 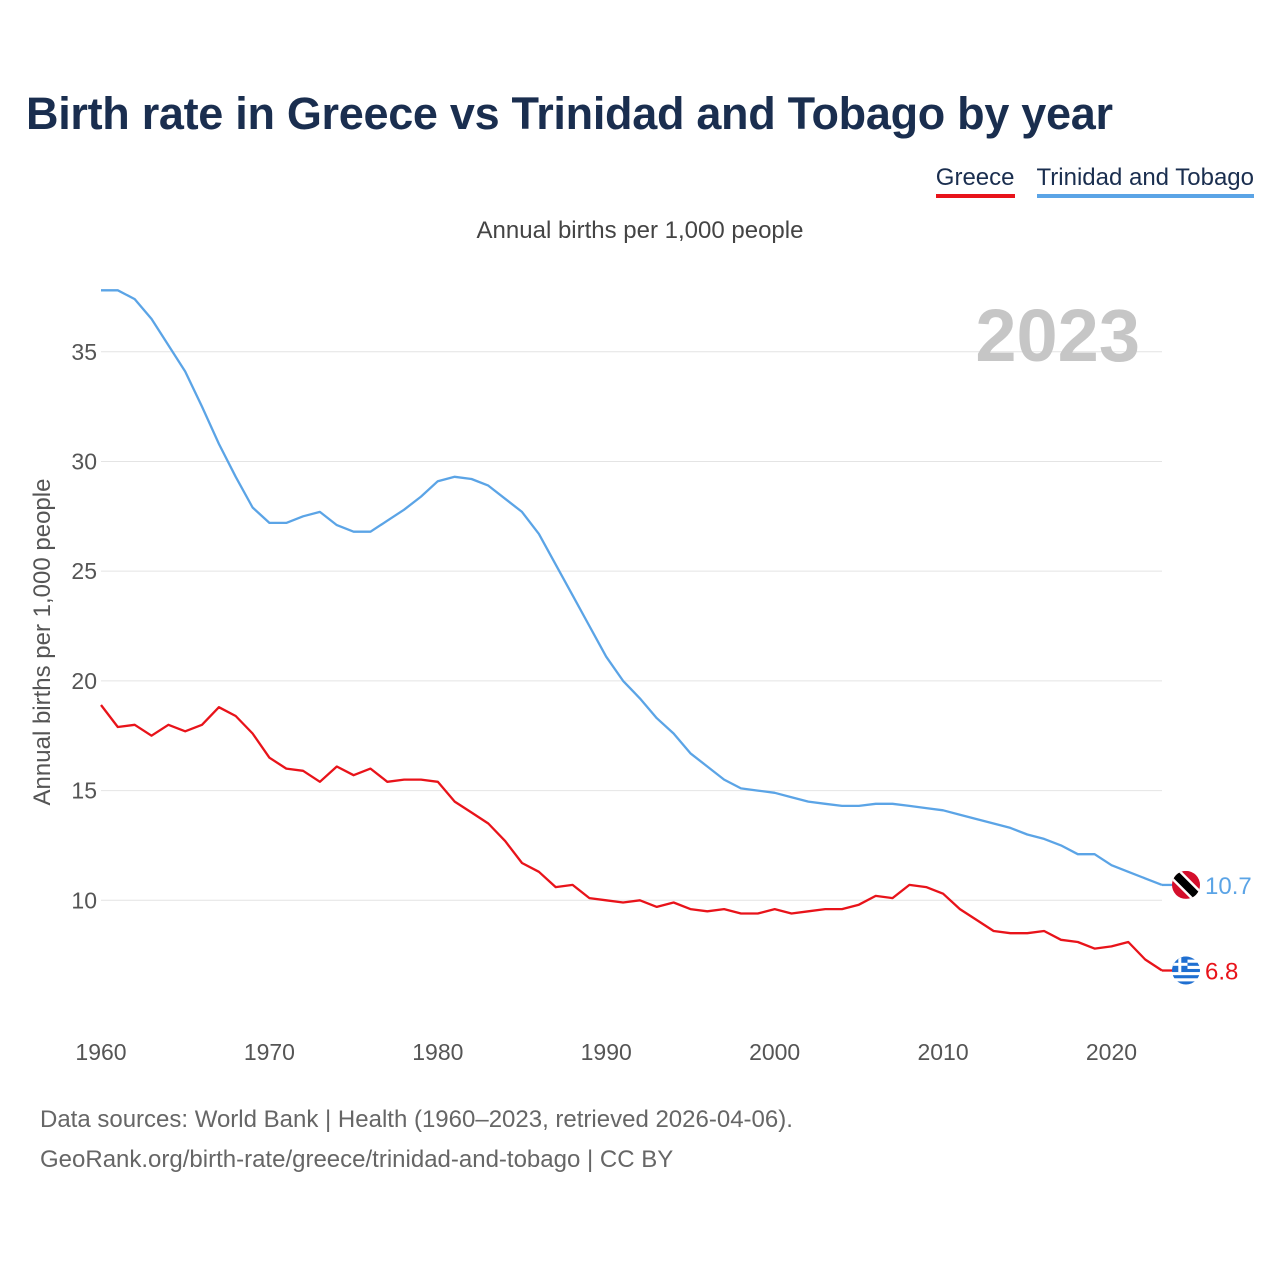 I want to click on legend: Greece Trinidad and Tobago, so click(x=1094, y=181).